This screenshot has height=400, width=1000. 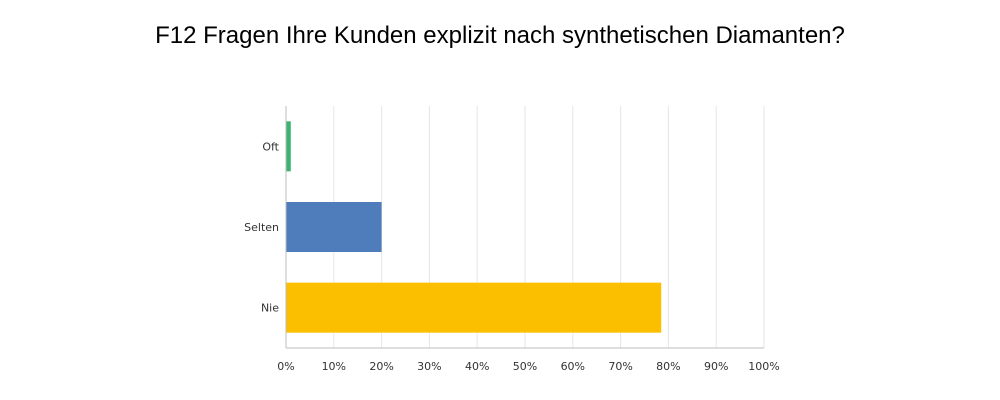 What do you see at coordinates (716, 366) in the screenshot?
I see `x-tick-label: 90%` at bounding box center [716, 366].